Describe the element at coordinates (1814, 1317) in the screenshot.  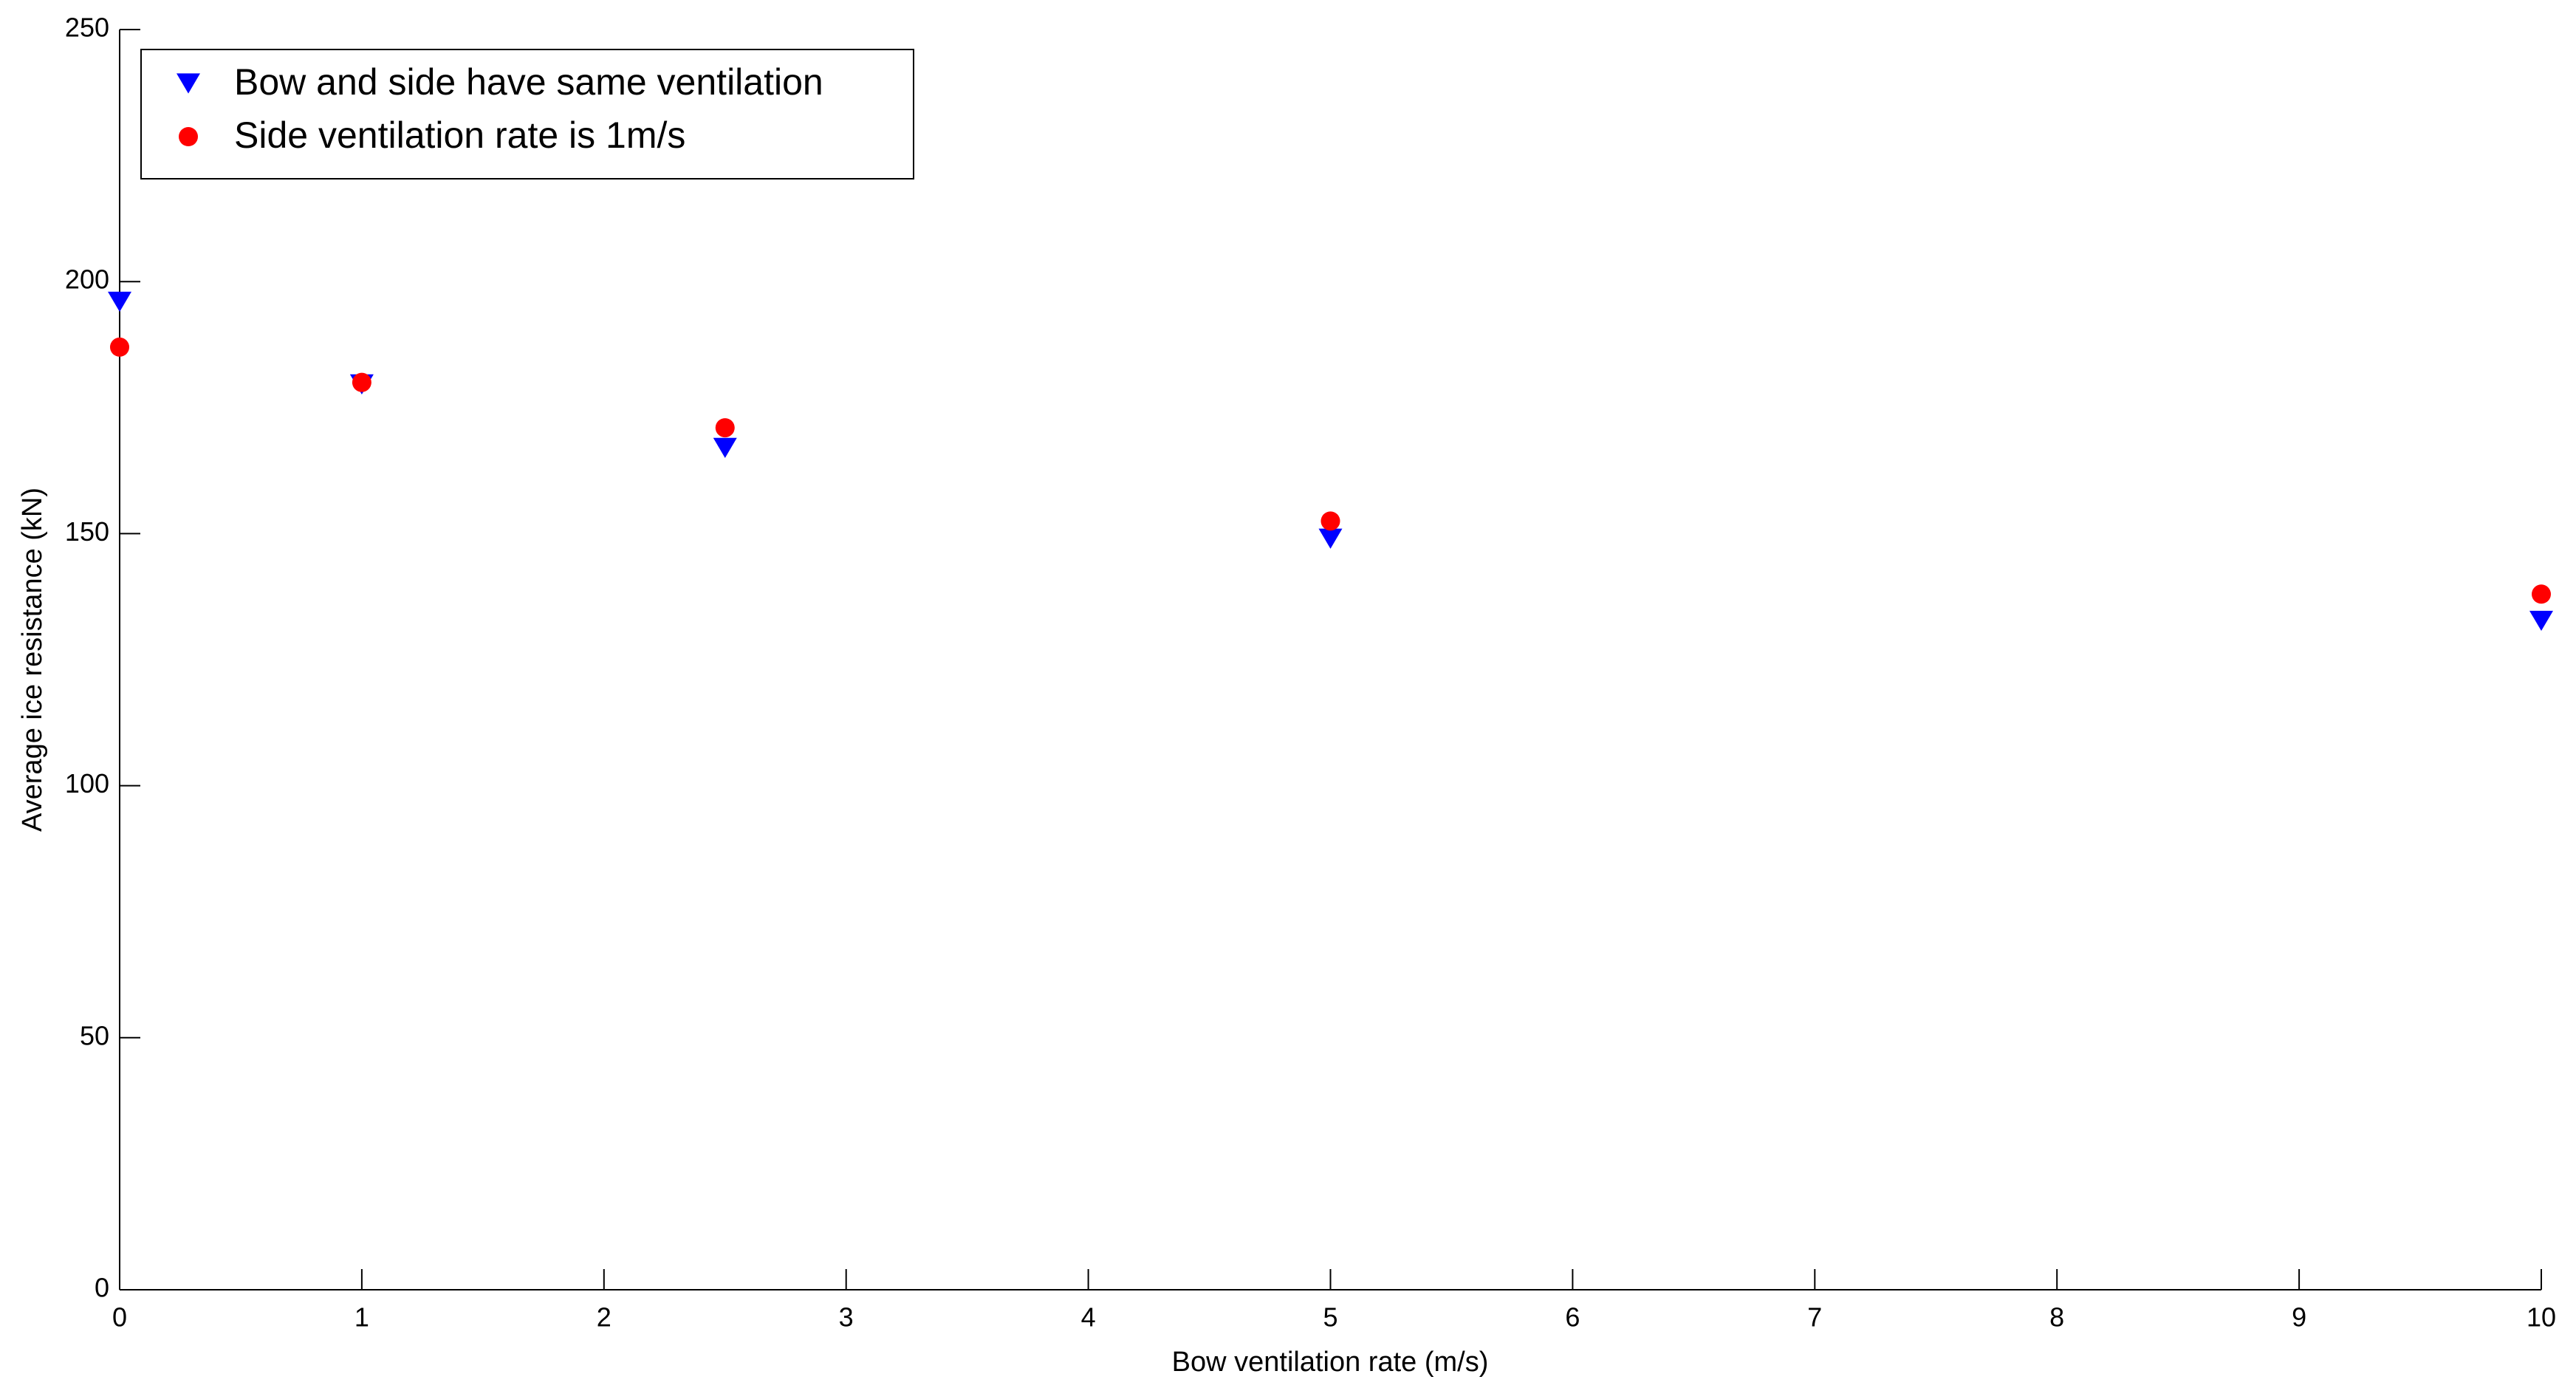
I see `x-tick-label: 7` at that location.